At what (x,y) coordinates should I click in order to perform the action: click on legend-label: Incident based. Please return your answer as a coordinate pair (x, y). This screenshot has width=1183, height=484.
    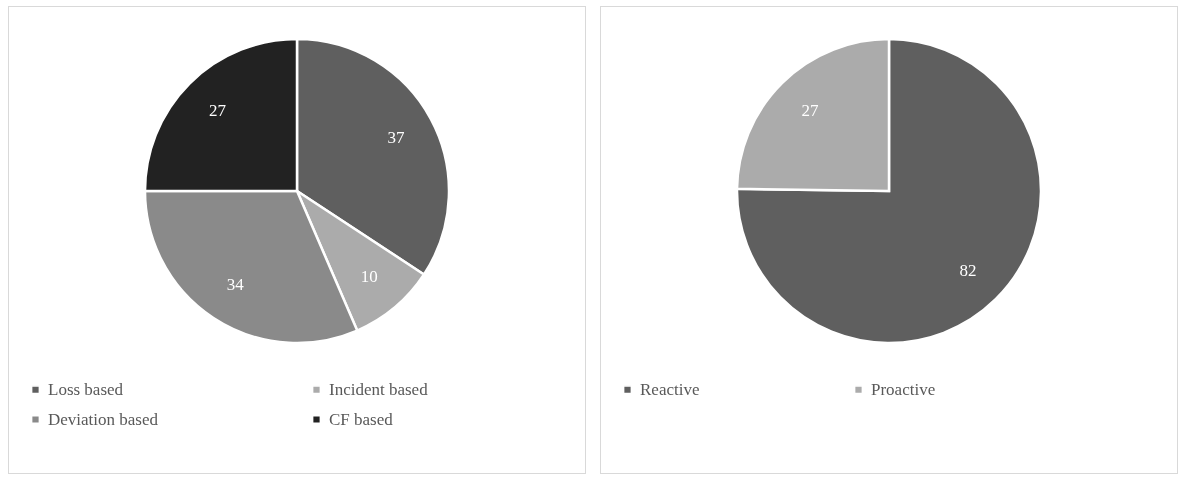
    Looking at the image, I should click on (379, 389).